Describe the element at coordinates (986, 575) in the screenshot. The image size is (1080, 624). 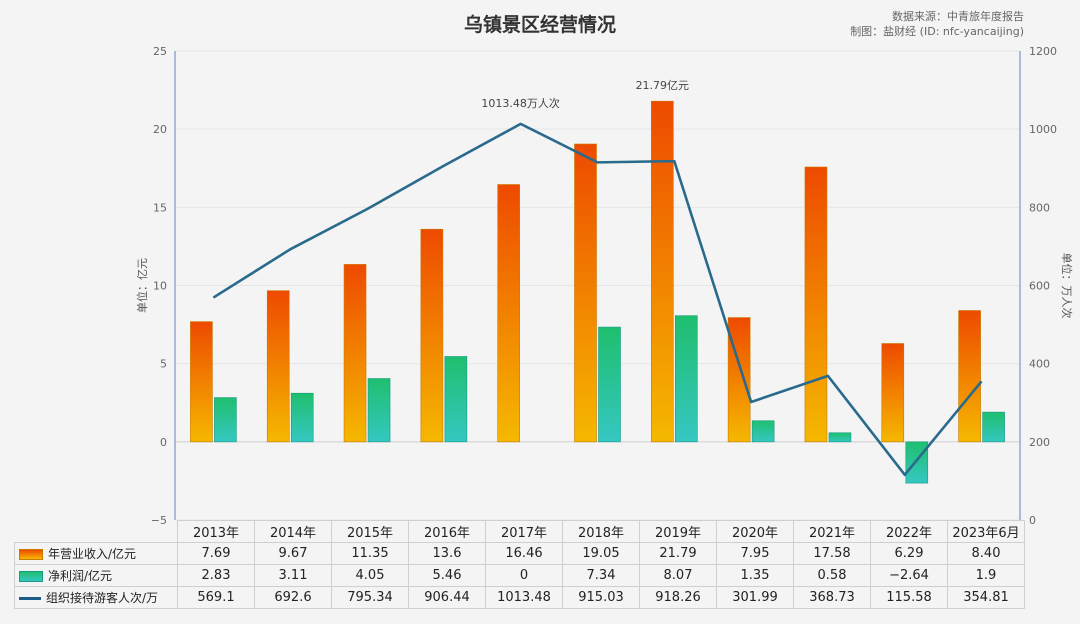
I see `data-label: 1.9` at that location.